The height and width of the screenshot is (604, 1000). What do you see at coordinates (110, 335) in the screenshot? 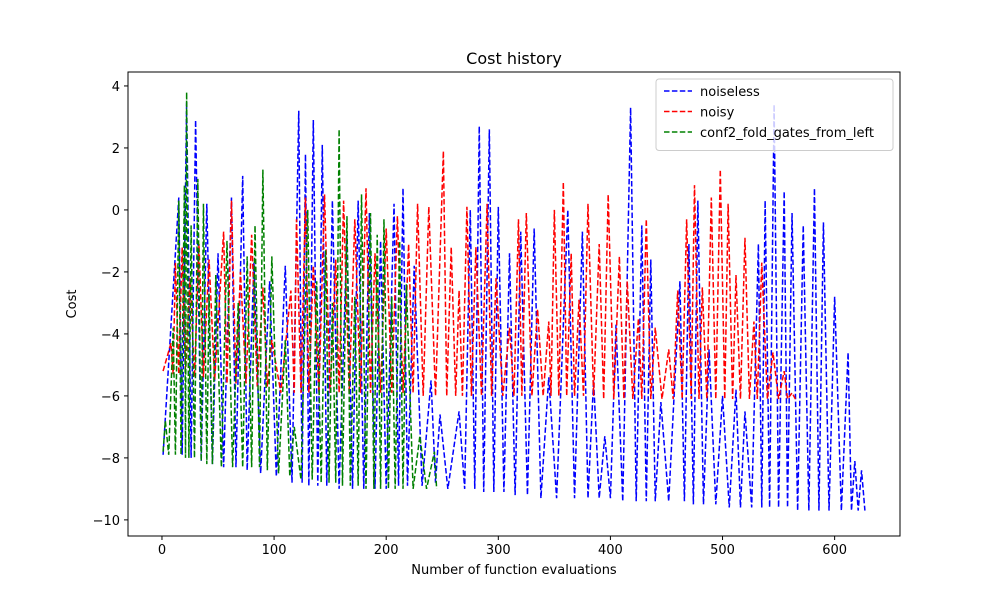
I see `y-tick-label: −4` at bounding box center [110, 335].